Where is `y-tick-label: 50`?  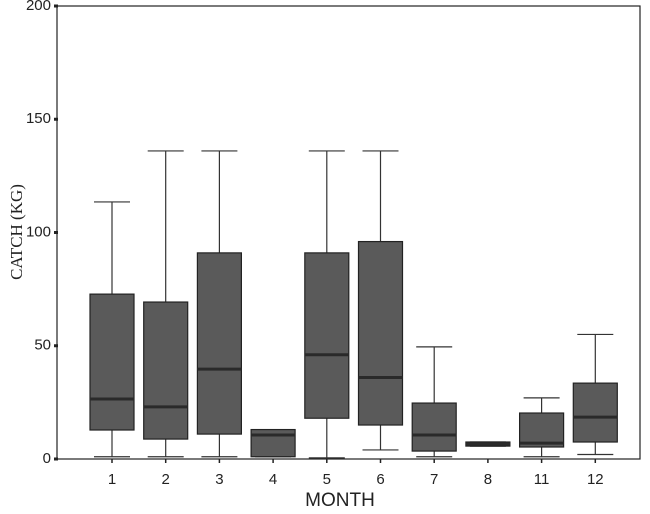
y-tick-label: 50 is located at coordinates (42, 345).